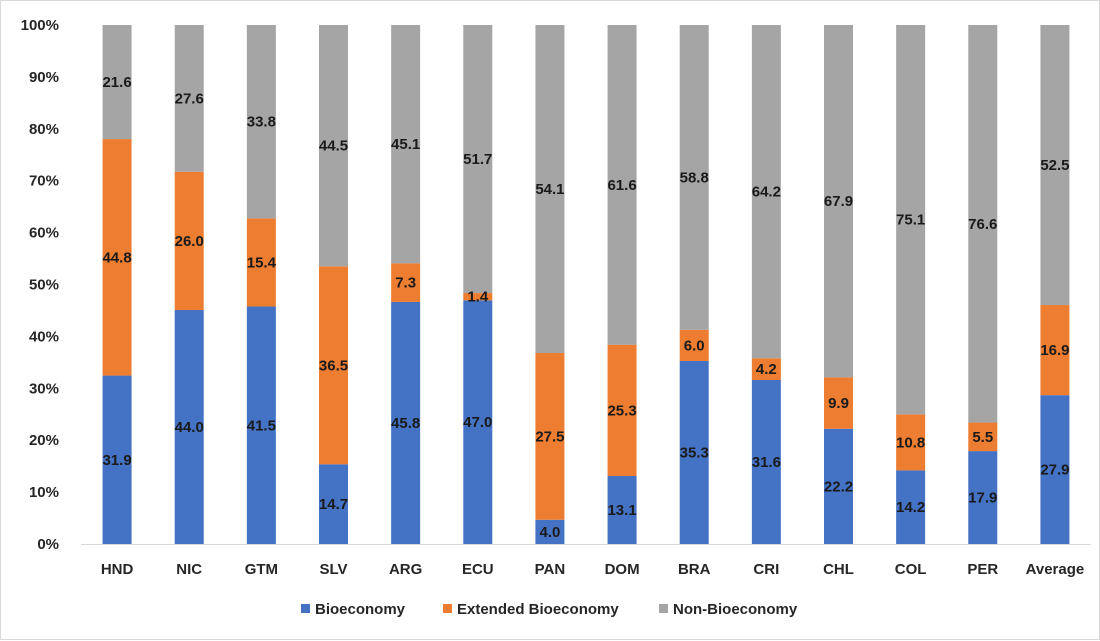 This screenshot has width=1100, height=641. I want to click on data-label: 27.6, so click(189, 98).